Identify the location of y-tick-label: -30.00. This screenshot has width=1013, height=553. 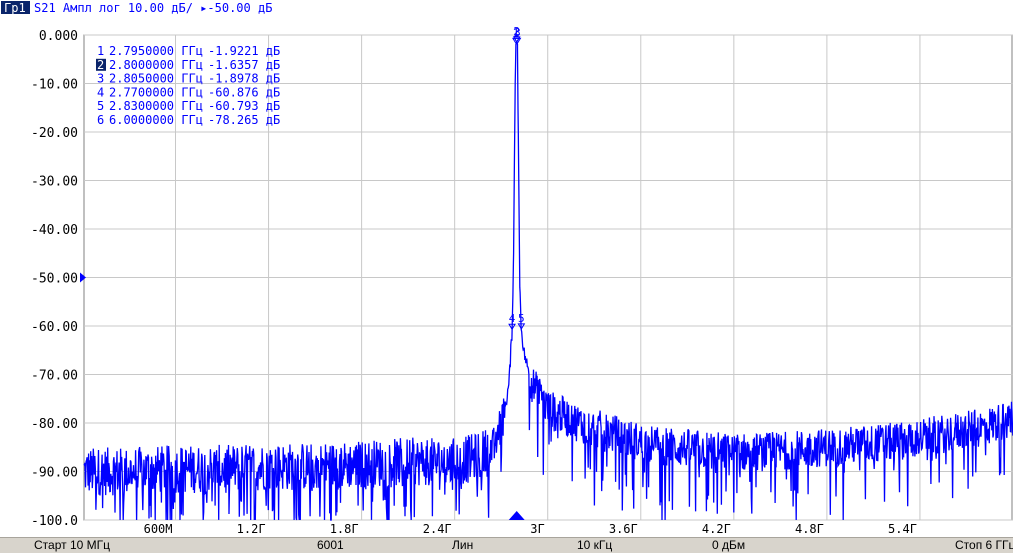
(54, 182).